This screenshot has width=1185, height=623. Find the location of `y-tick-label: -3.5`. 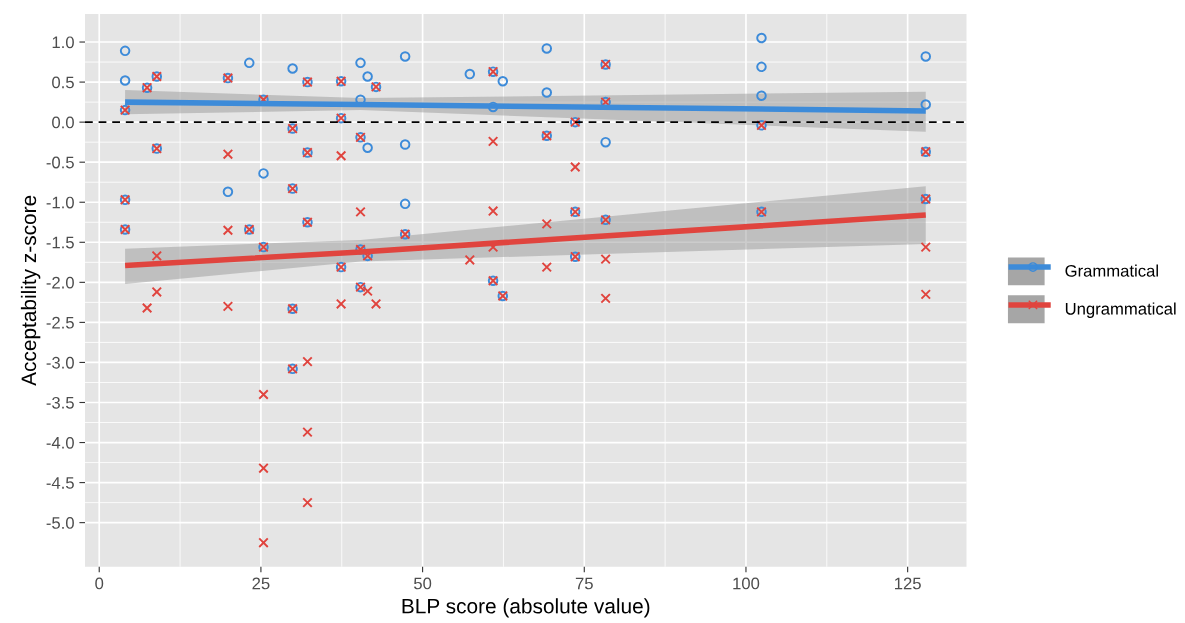

y-tick-label: -3.5 is located at coordinates (60, 402).